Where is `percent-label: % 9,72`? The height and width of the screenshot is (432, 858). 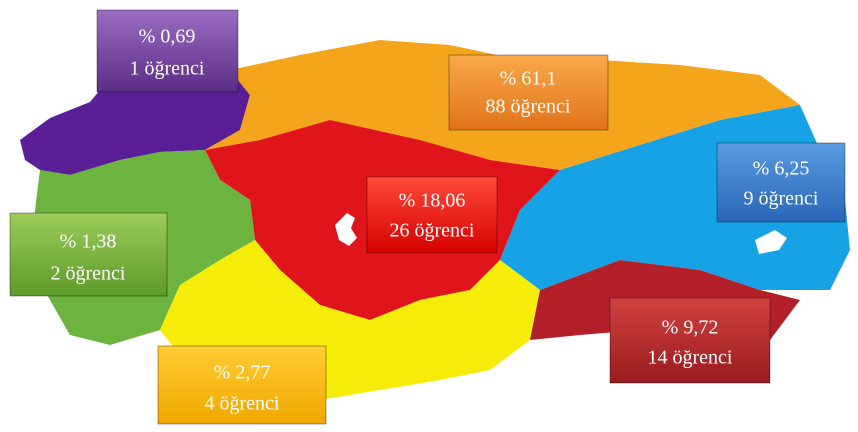
percent-label: % 9,72 is located at coordinates (690, 328).